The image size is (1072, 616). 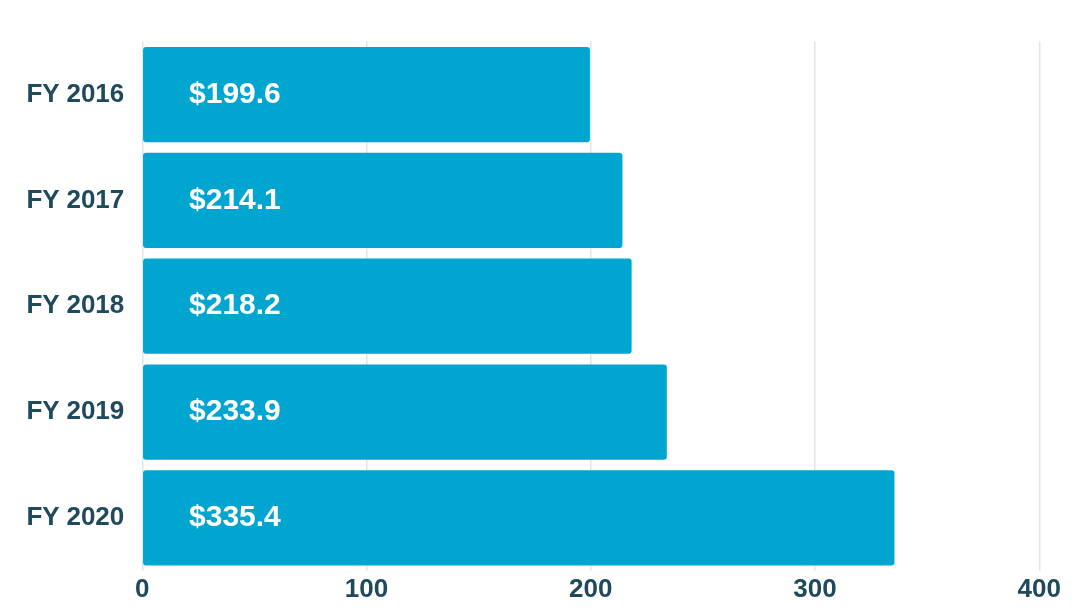 I want to click on data-label: $218.2, so click(x=235, y=304).